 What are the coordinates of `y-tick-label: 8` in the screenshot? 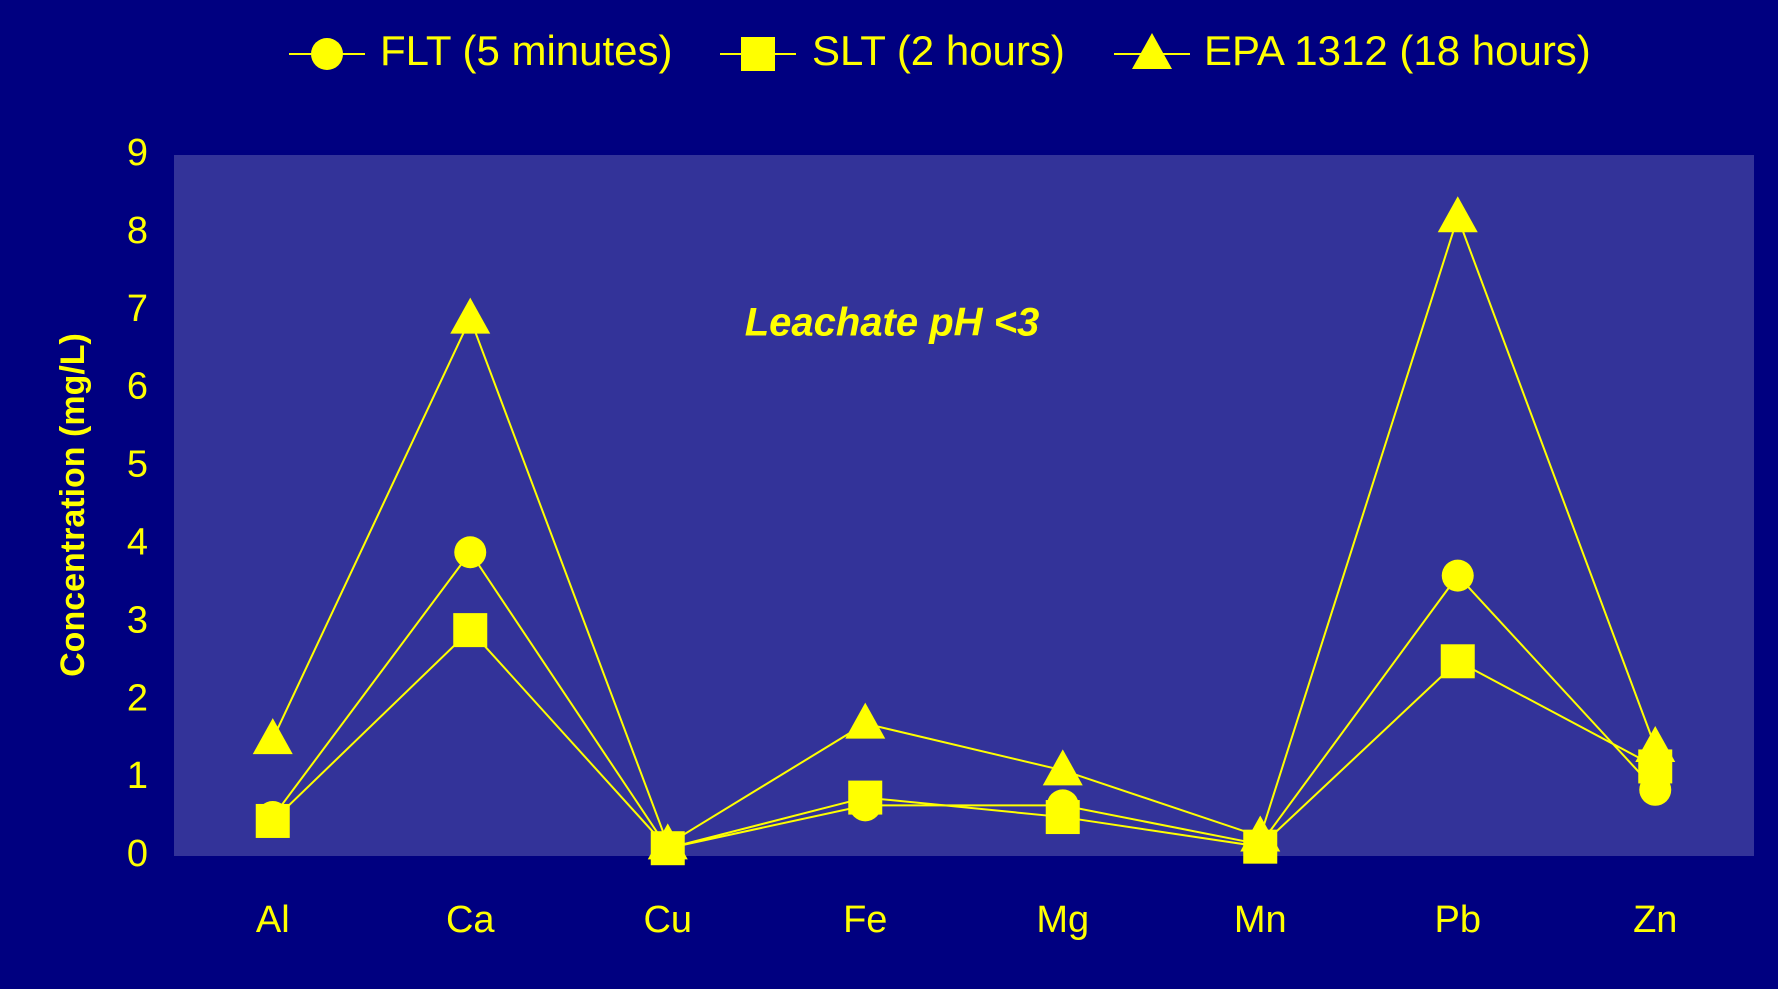 It's located at (137, 231).